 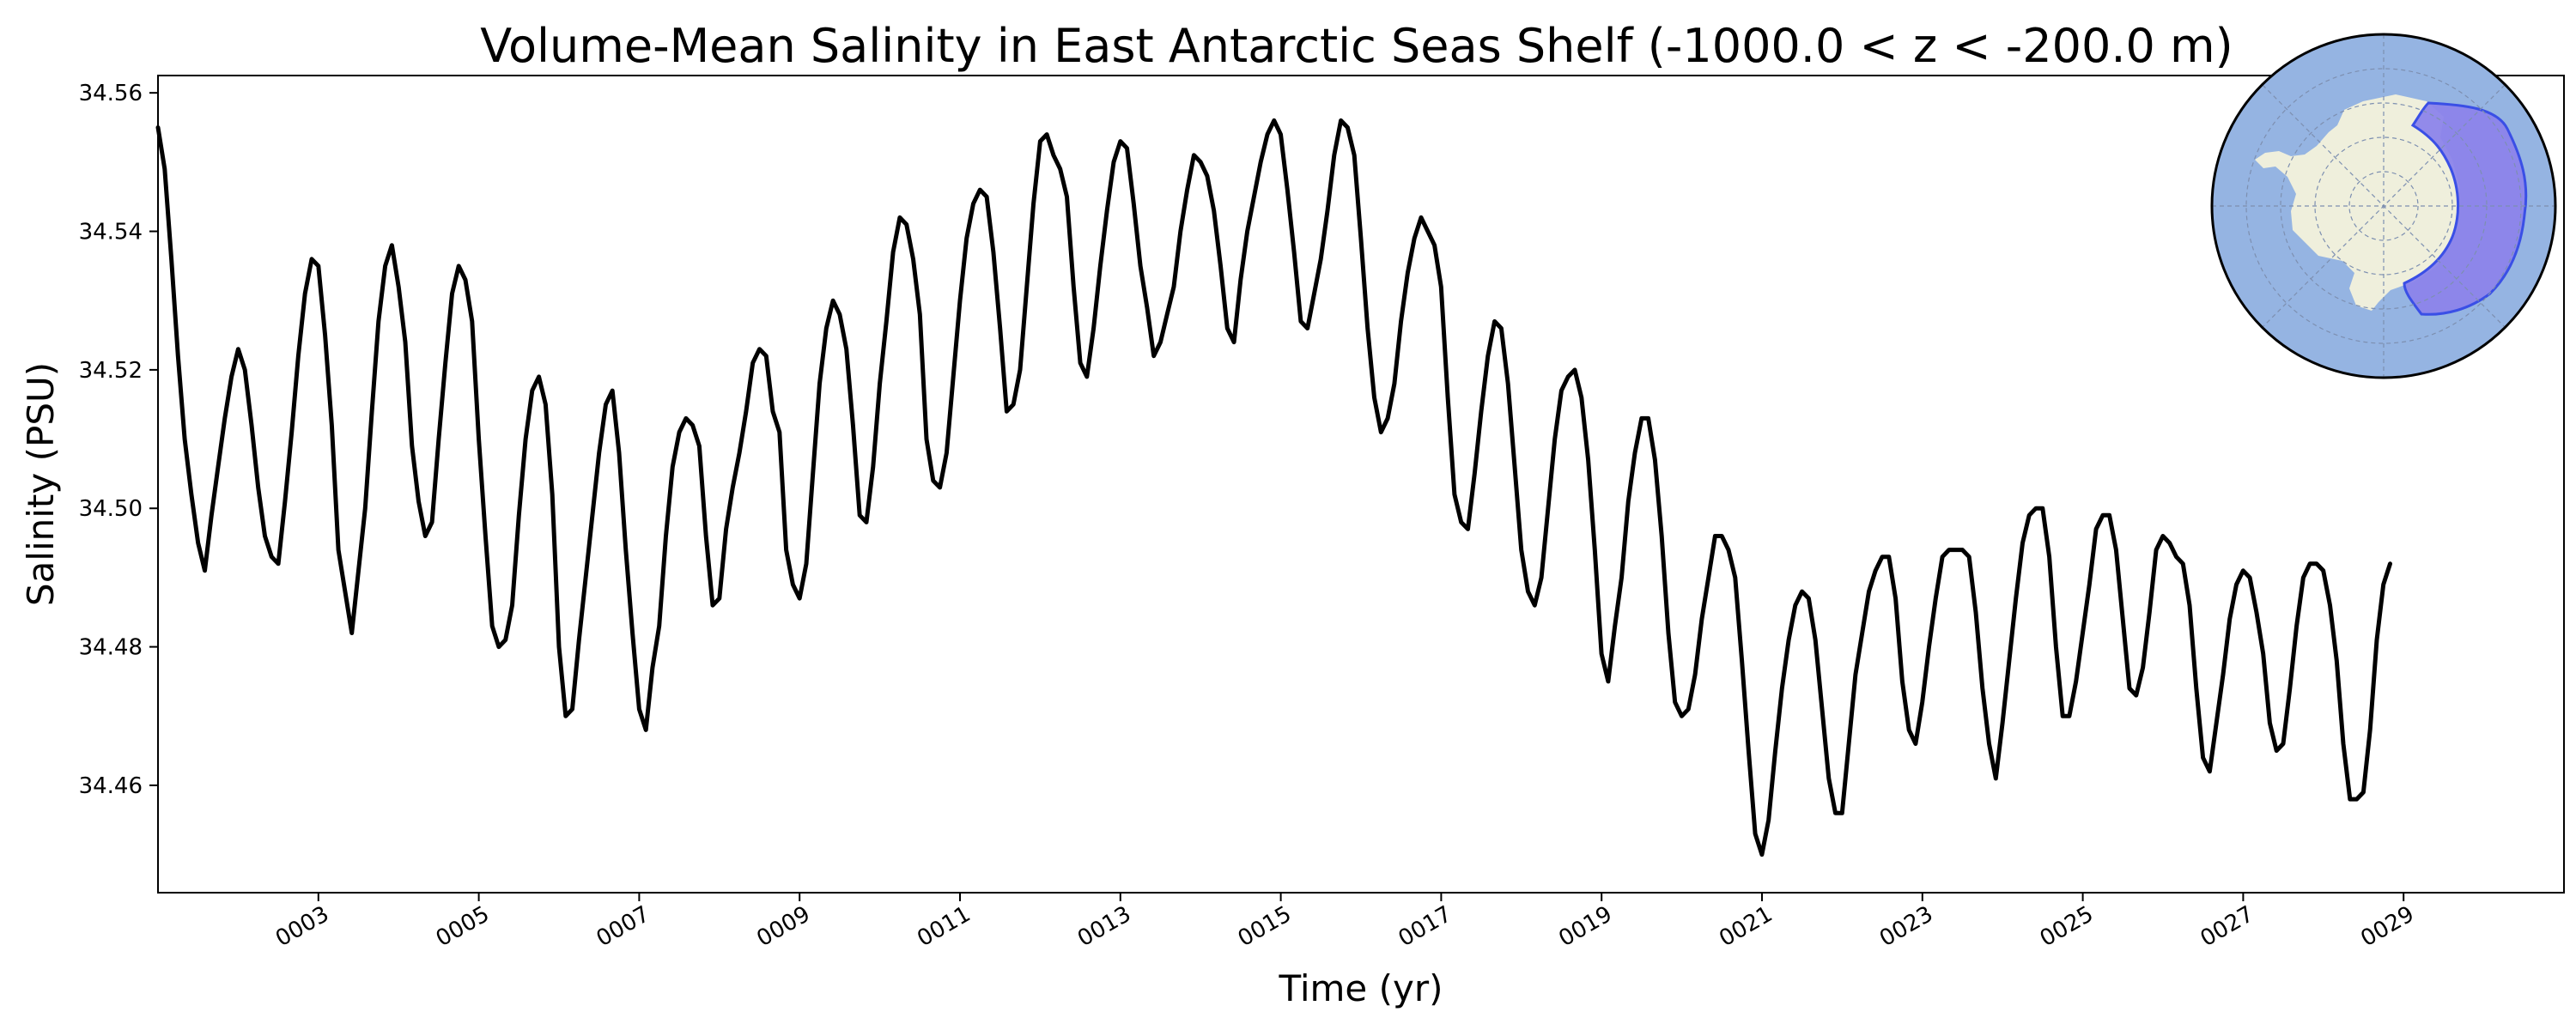 I want to click on antarctica-landmass, so click(x=2357, y=202).